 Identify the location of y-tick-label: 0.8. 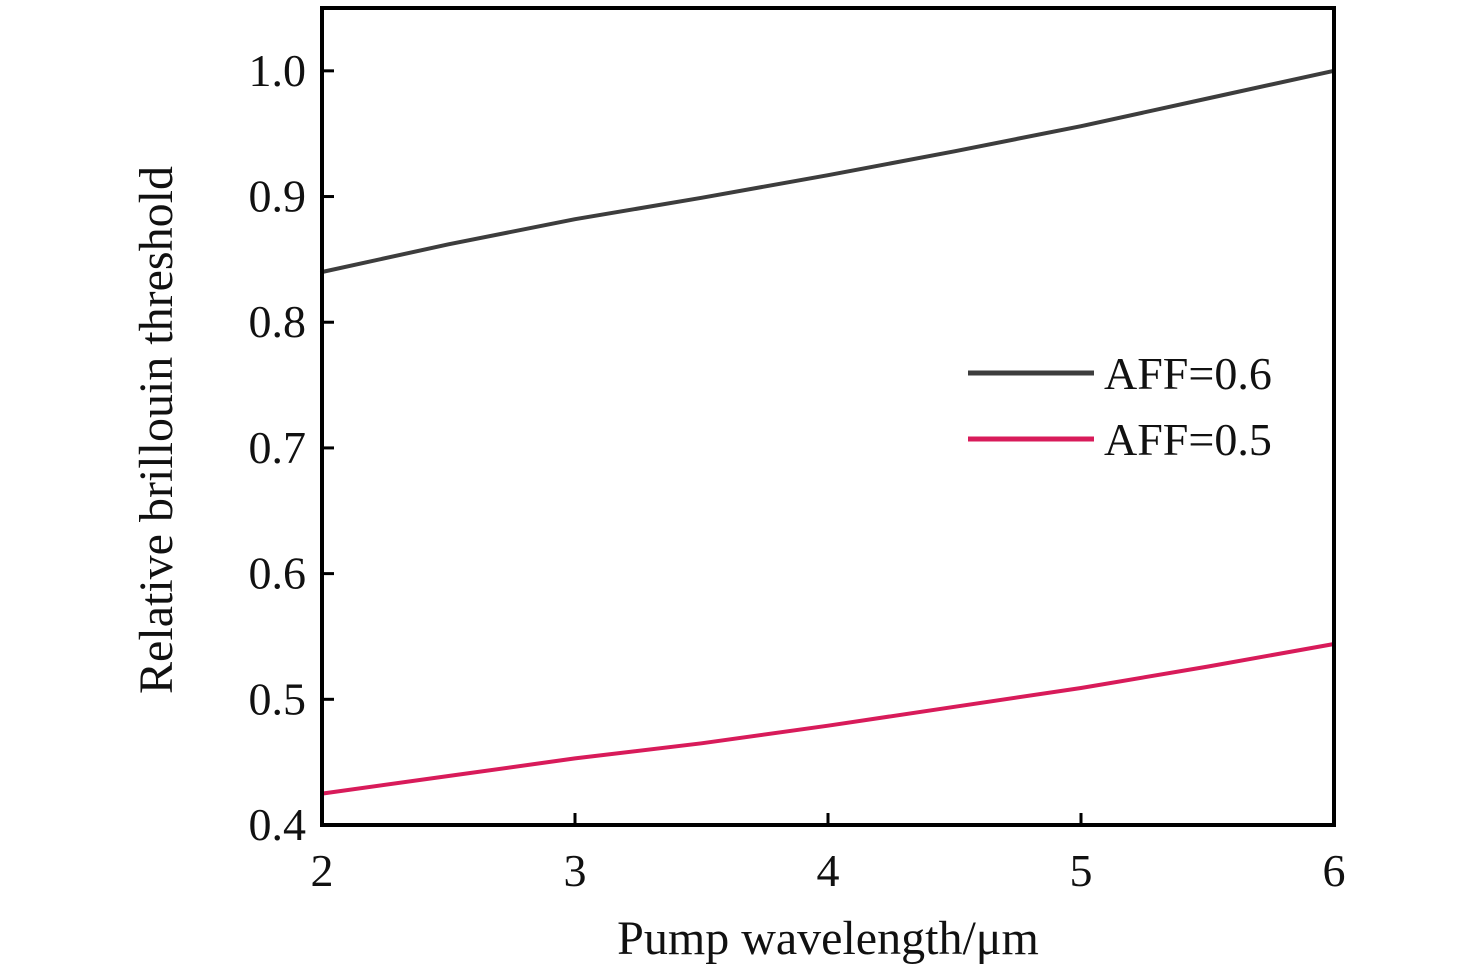
(278, 321).